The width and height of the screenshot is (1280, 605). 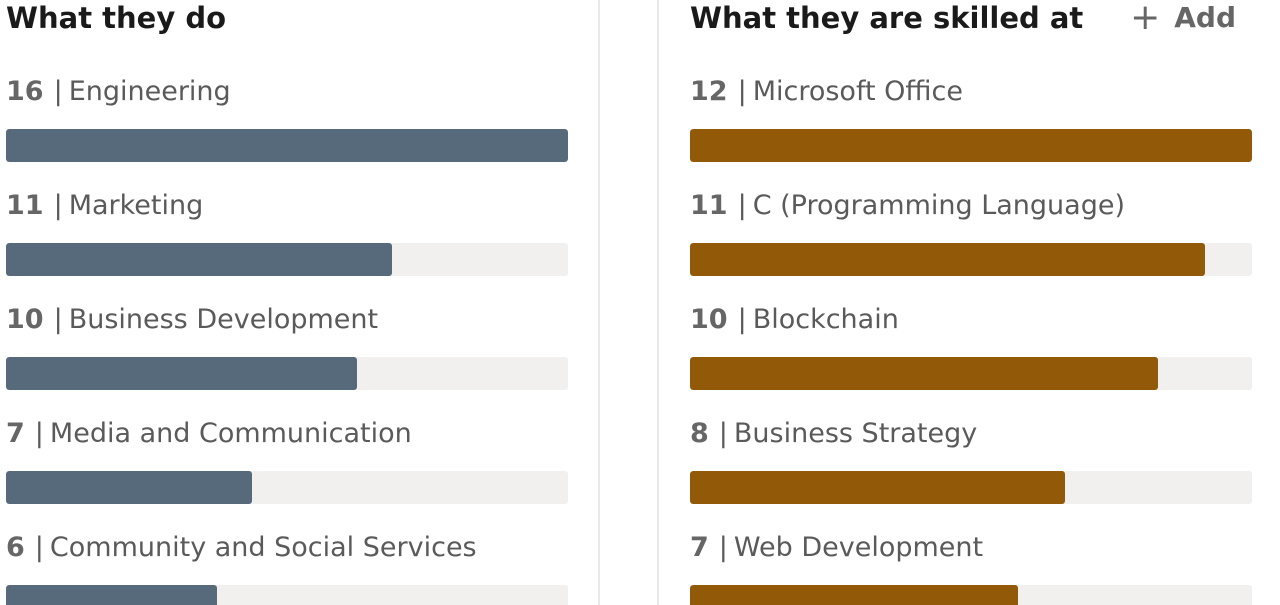 What do you see at coordinates (855, 433) in the screenshot?
I see `skill-name: Business Strategy` at bounding box center [855, 433].